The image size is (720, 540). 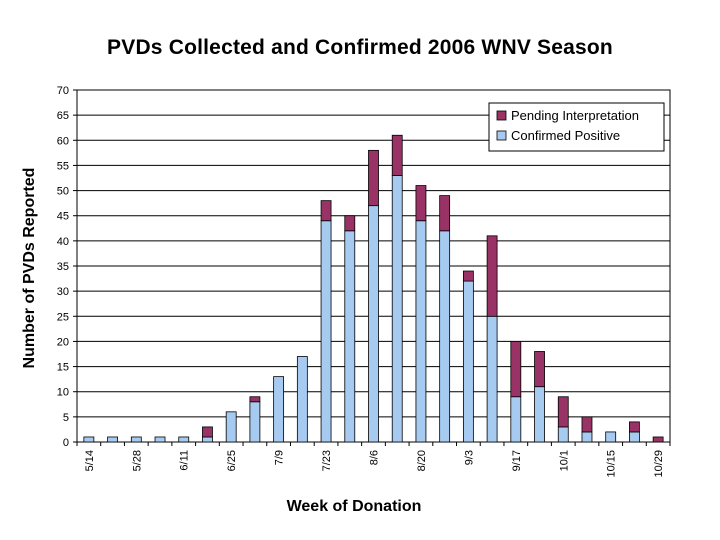 I want to click on y-tick-label: 5, so click(x=66, y=418).